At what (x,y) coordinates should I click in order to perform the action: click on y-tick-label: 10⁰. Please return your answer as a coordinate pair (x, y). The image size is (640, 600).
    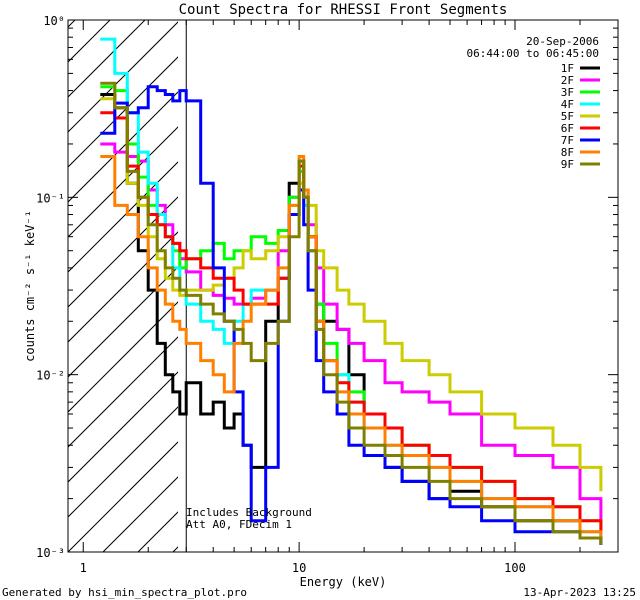
    Looking at the image, I should click on (54, 21).